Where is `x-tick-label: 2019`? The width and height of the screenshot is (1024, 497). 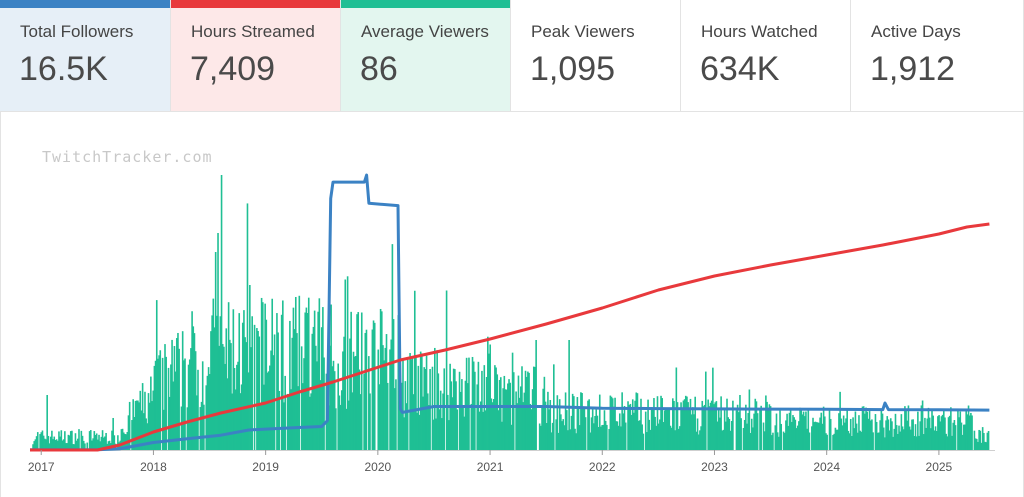
x-tick-label: 2019 is located at coordinates (265, 467).